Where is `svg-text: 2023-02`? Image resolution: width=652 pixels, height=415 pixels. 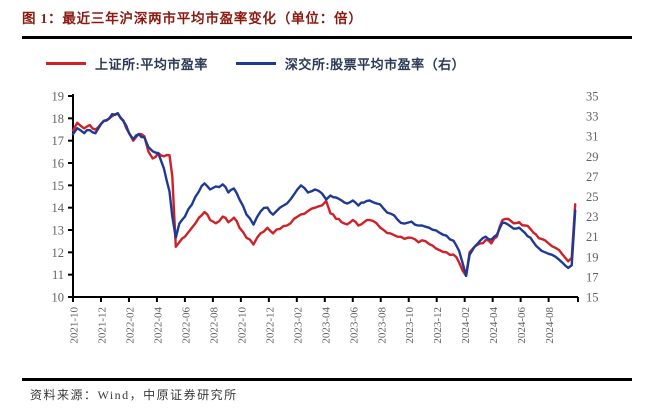 svg-text: 2023-02 is located at coordinates (298, 325).